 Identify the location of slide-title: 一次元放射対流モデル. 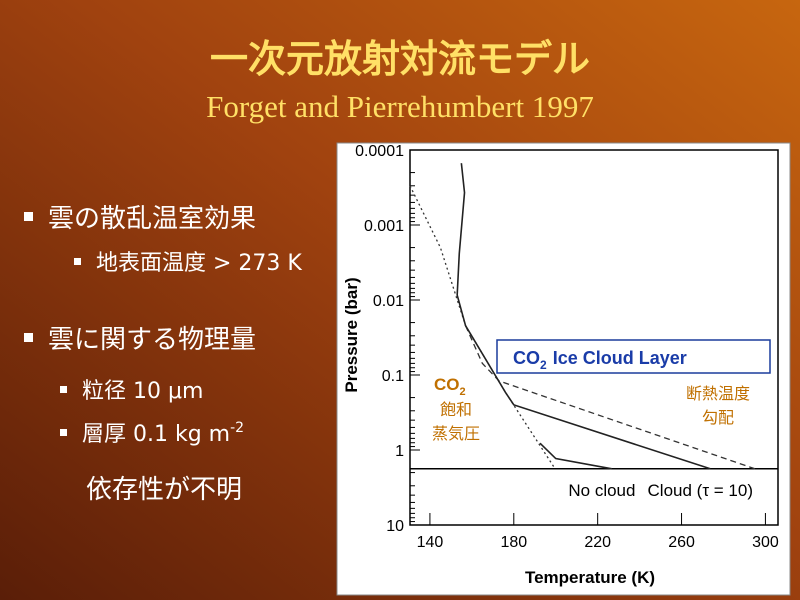
(400, 59).